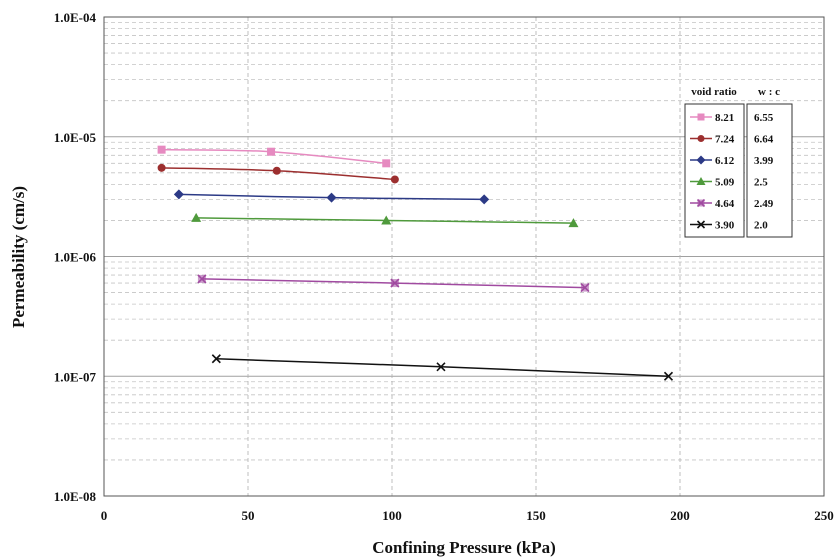  I want to click on y-tick-label: 1.0E-04, so click(75, 17).